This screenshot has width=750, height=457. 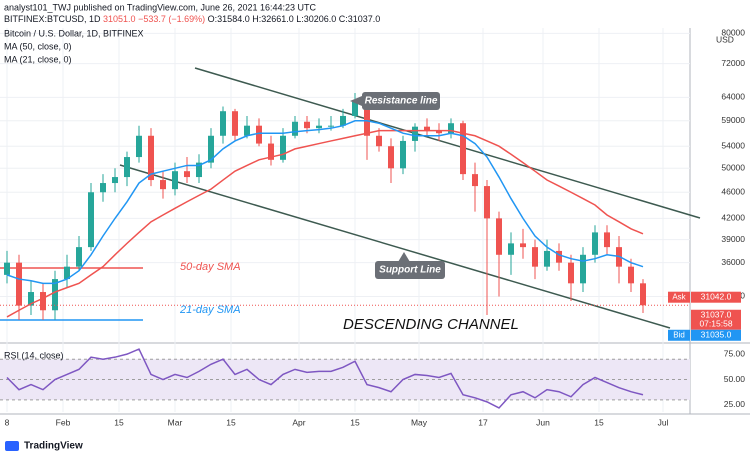 I want to click on rsi-legend: RSI (14, close), so click(x=34, y=355).